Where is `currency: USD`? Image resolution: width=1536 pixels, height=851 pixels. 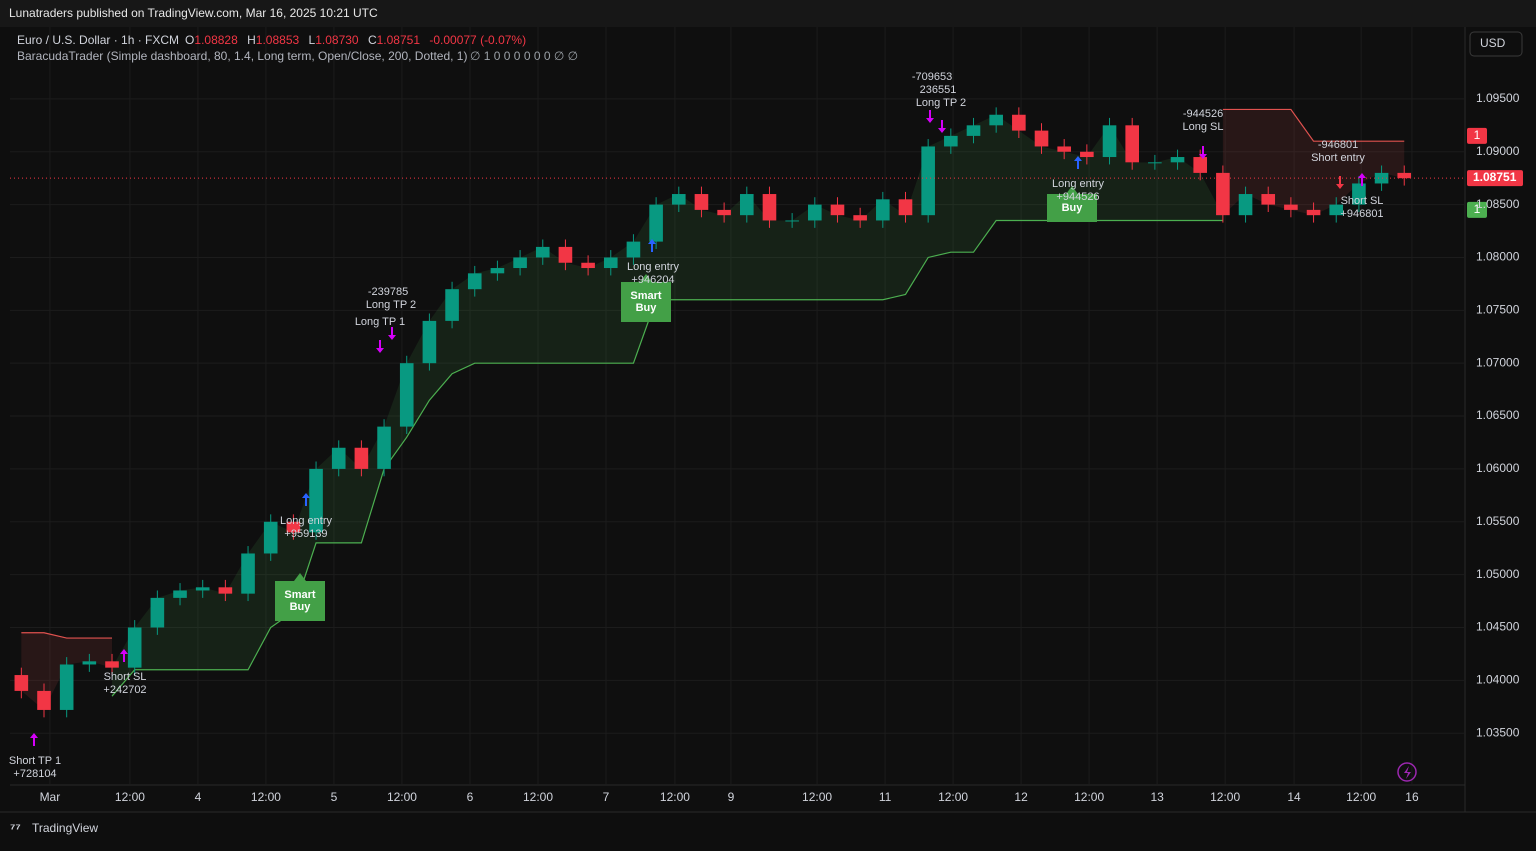 currency: USD is located at coordinates (1493, 43).